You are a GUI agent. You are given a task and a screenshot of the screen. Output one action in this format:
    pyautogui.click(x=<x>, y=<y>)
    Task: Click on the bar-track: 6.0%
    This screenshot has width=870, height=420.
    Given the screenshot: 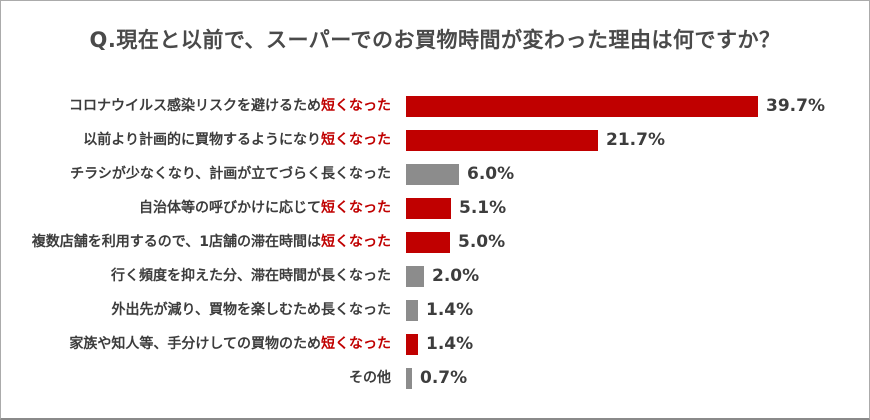 What is the action you would take?
    pyautogui.click(x=637, y=174)
    